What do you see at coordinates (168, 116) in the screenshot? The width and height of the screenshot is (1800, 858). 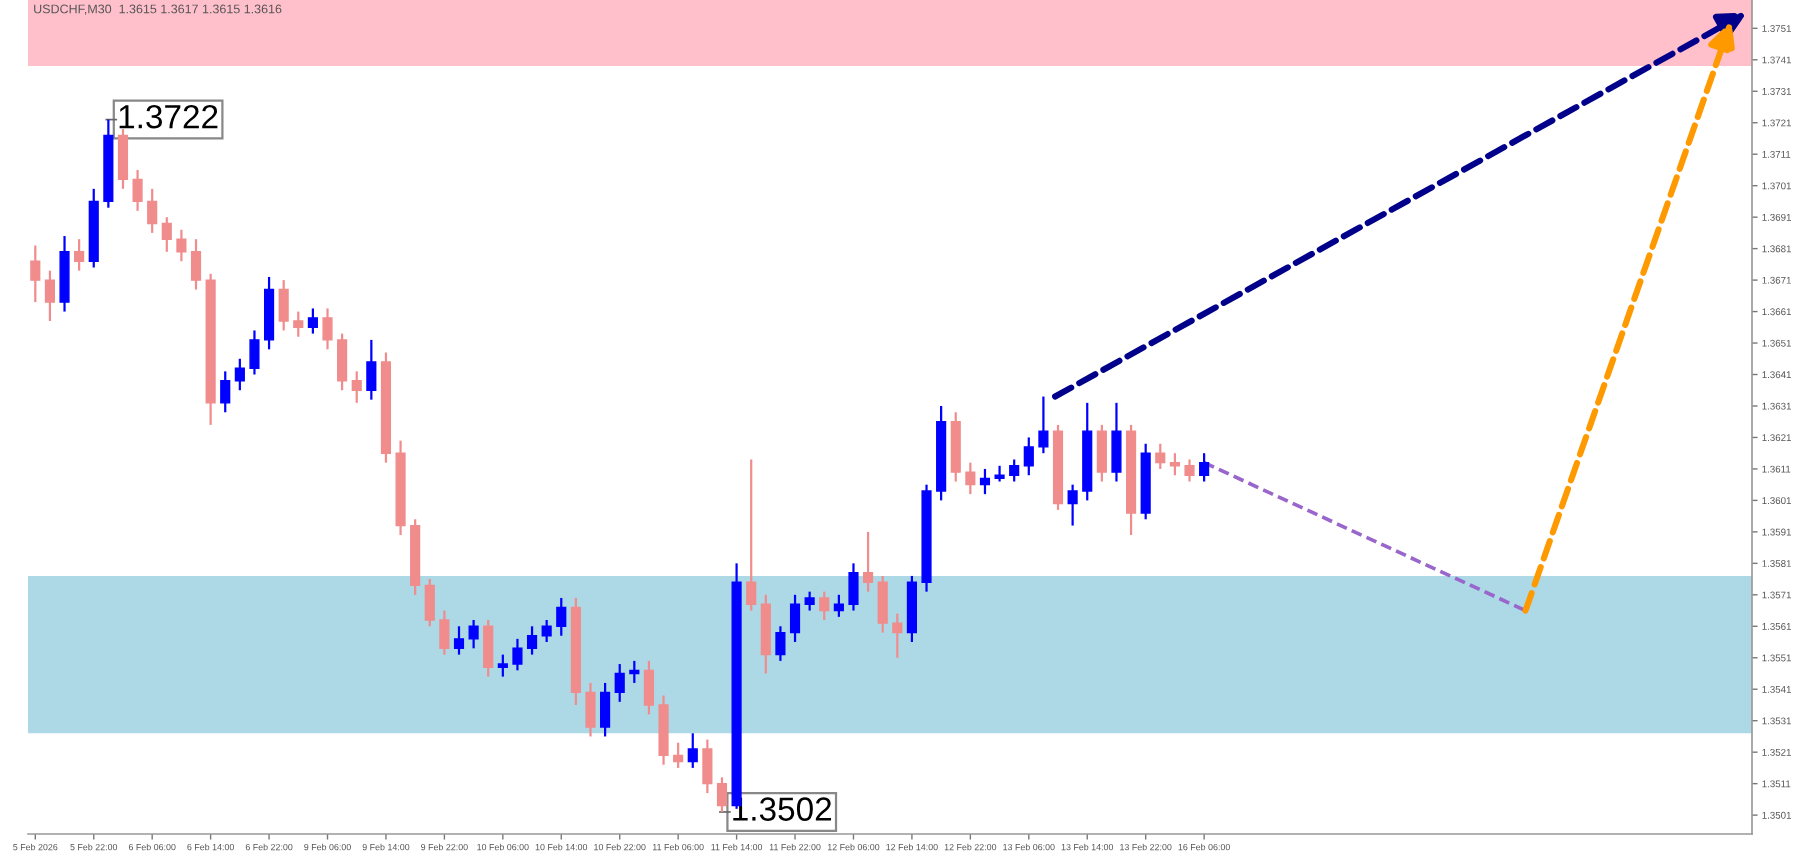 I see `annotation: 1.3722` at bounding box center [168, 116].